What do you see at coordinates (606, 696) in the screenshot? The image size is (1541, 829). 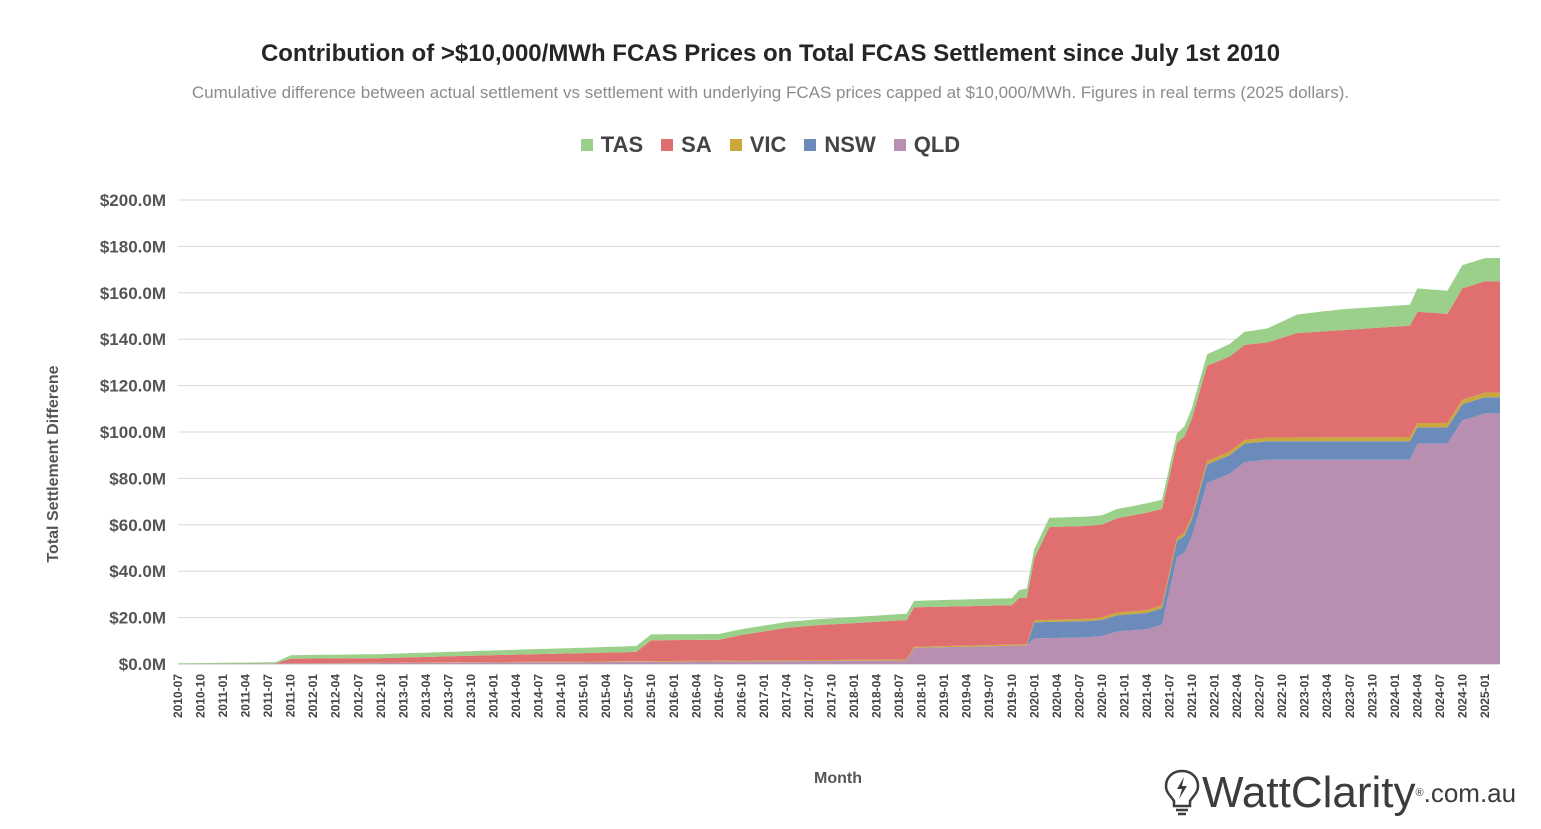 I see `x-tick-label: 2015-04` at bounding box center [606, 696].